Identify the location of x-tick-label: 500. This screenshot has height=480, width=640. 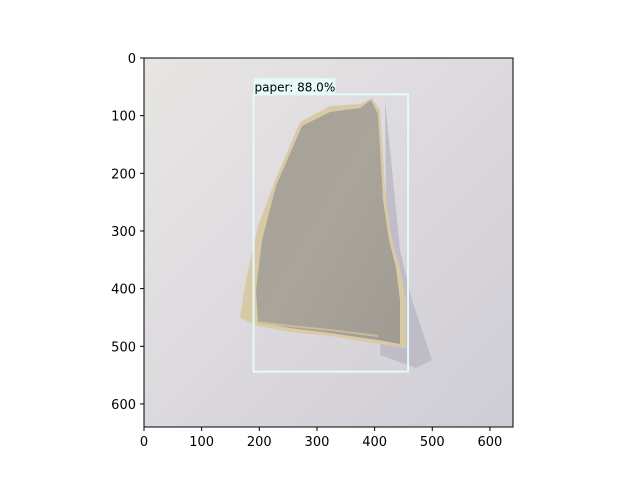
(432, 442).